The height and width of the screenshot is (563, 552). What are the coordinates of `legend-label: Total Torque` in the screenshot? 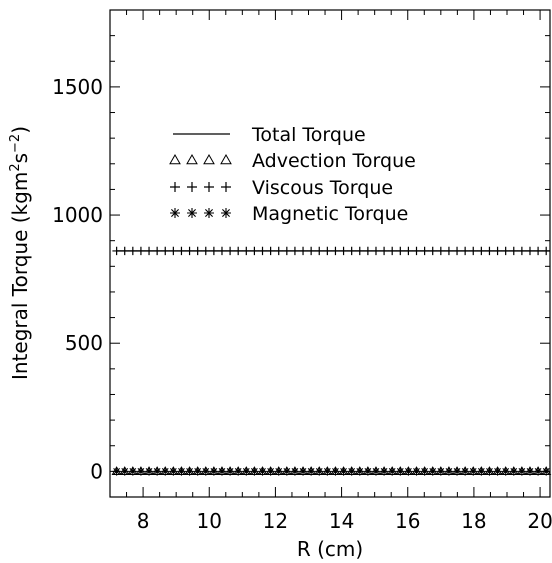 It's located at (308, 135).